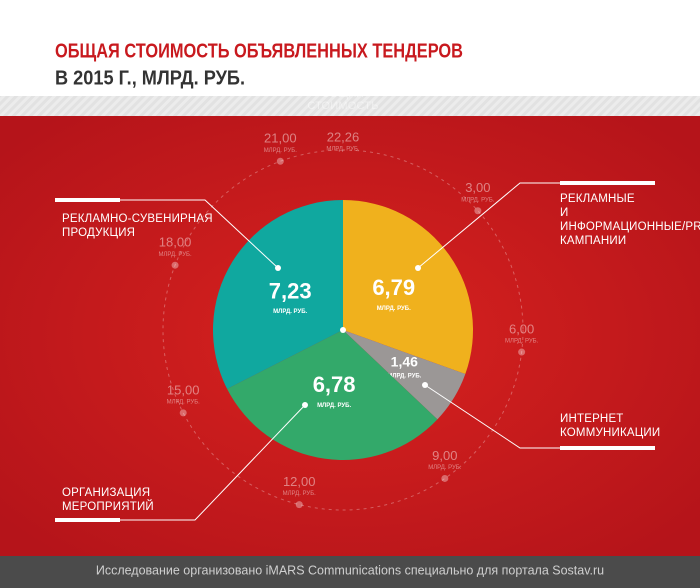 The image size is (700, 588). Describe the element at coordinates (280, 138) in the screenshot. I see `tick-label: 21,00` at that location.